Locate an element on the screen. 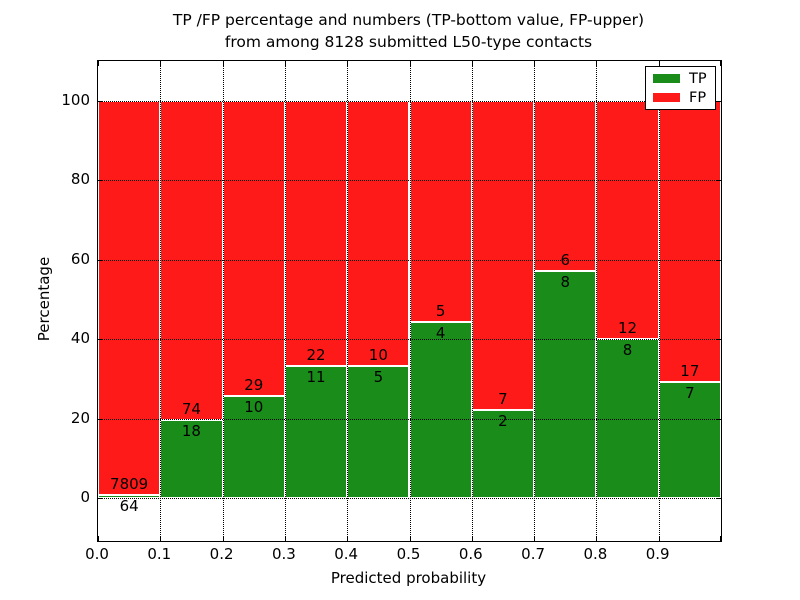 The width and height of the screenshot is (800, 600). tp-count-label: 5 is located at coordinates (378, 376).